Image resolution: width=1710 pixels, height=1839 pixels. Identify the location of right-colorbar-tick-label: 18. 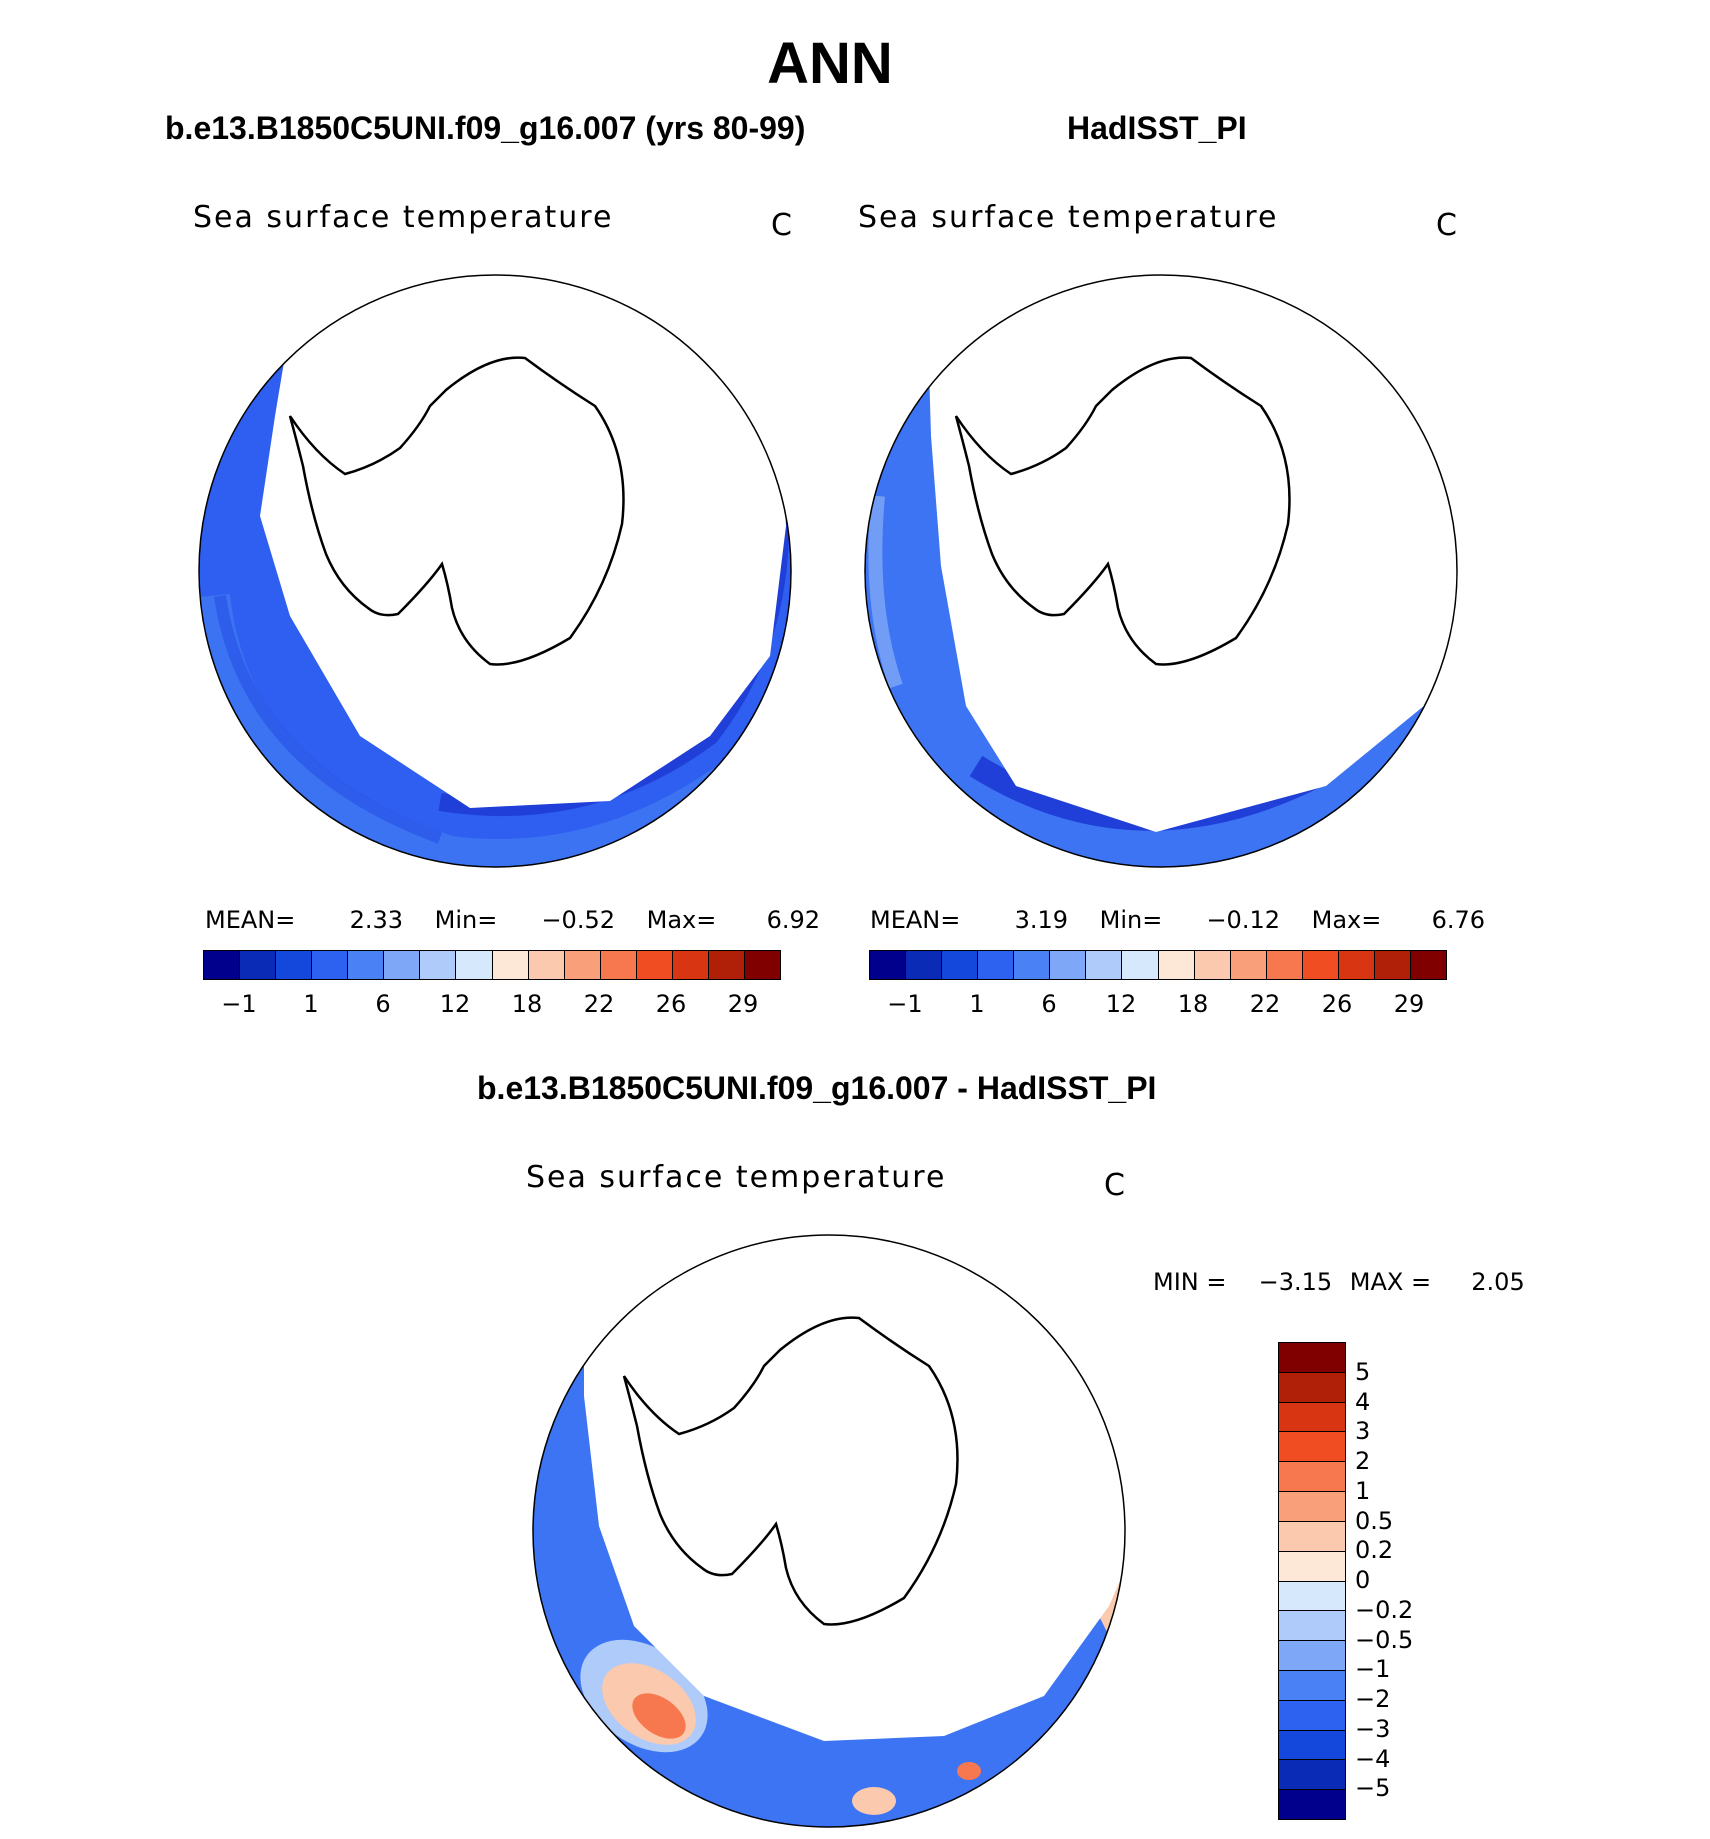
(1193, 1004).